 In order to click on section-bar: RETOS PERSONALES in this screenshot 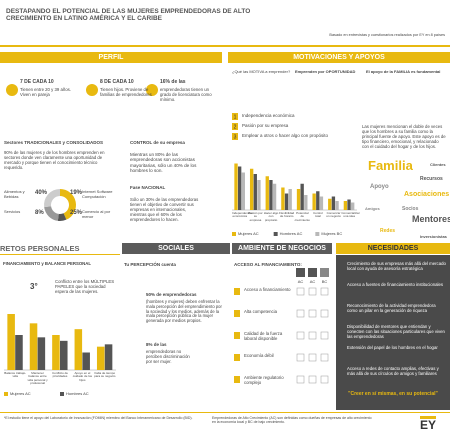, I will do `click(60, 249)`.